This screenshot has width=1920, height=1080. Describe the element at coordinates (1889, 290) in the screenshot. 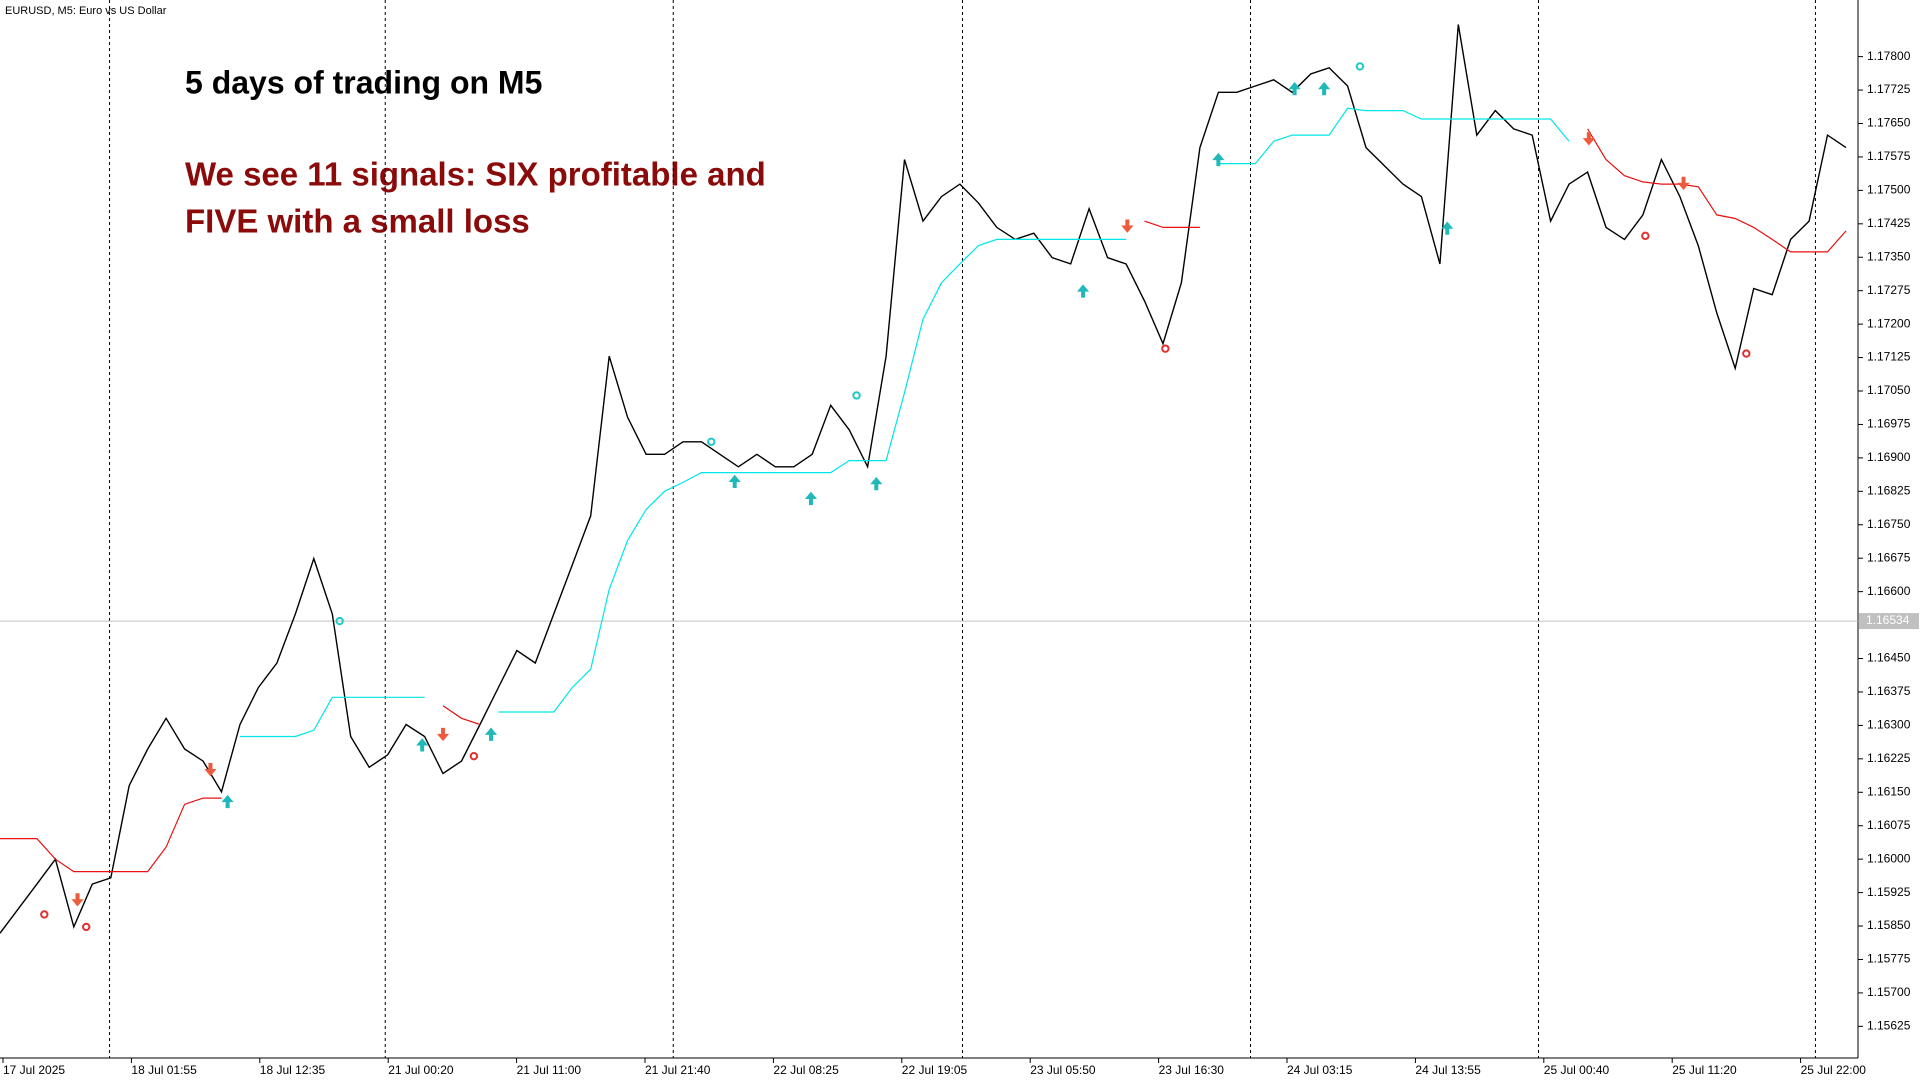

I see `y-tick-label: 1.17275` at that location.